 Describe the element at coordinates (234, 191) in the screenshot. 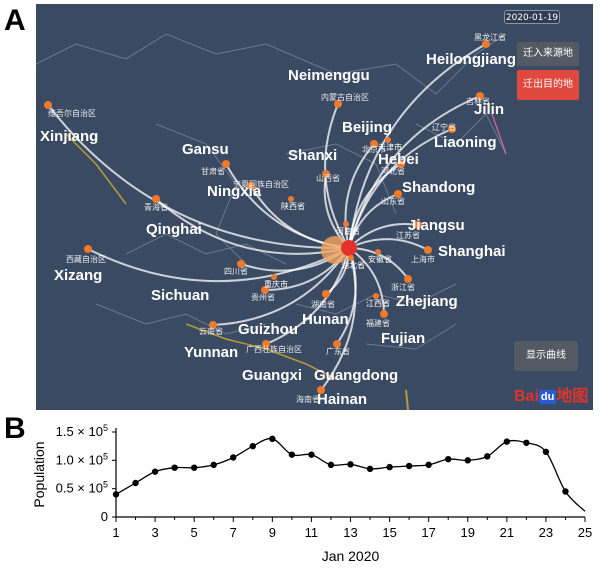

I see `province-label: Ningxia` at that location.